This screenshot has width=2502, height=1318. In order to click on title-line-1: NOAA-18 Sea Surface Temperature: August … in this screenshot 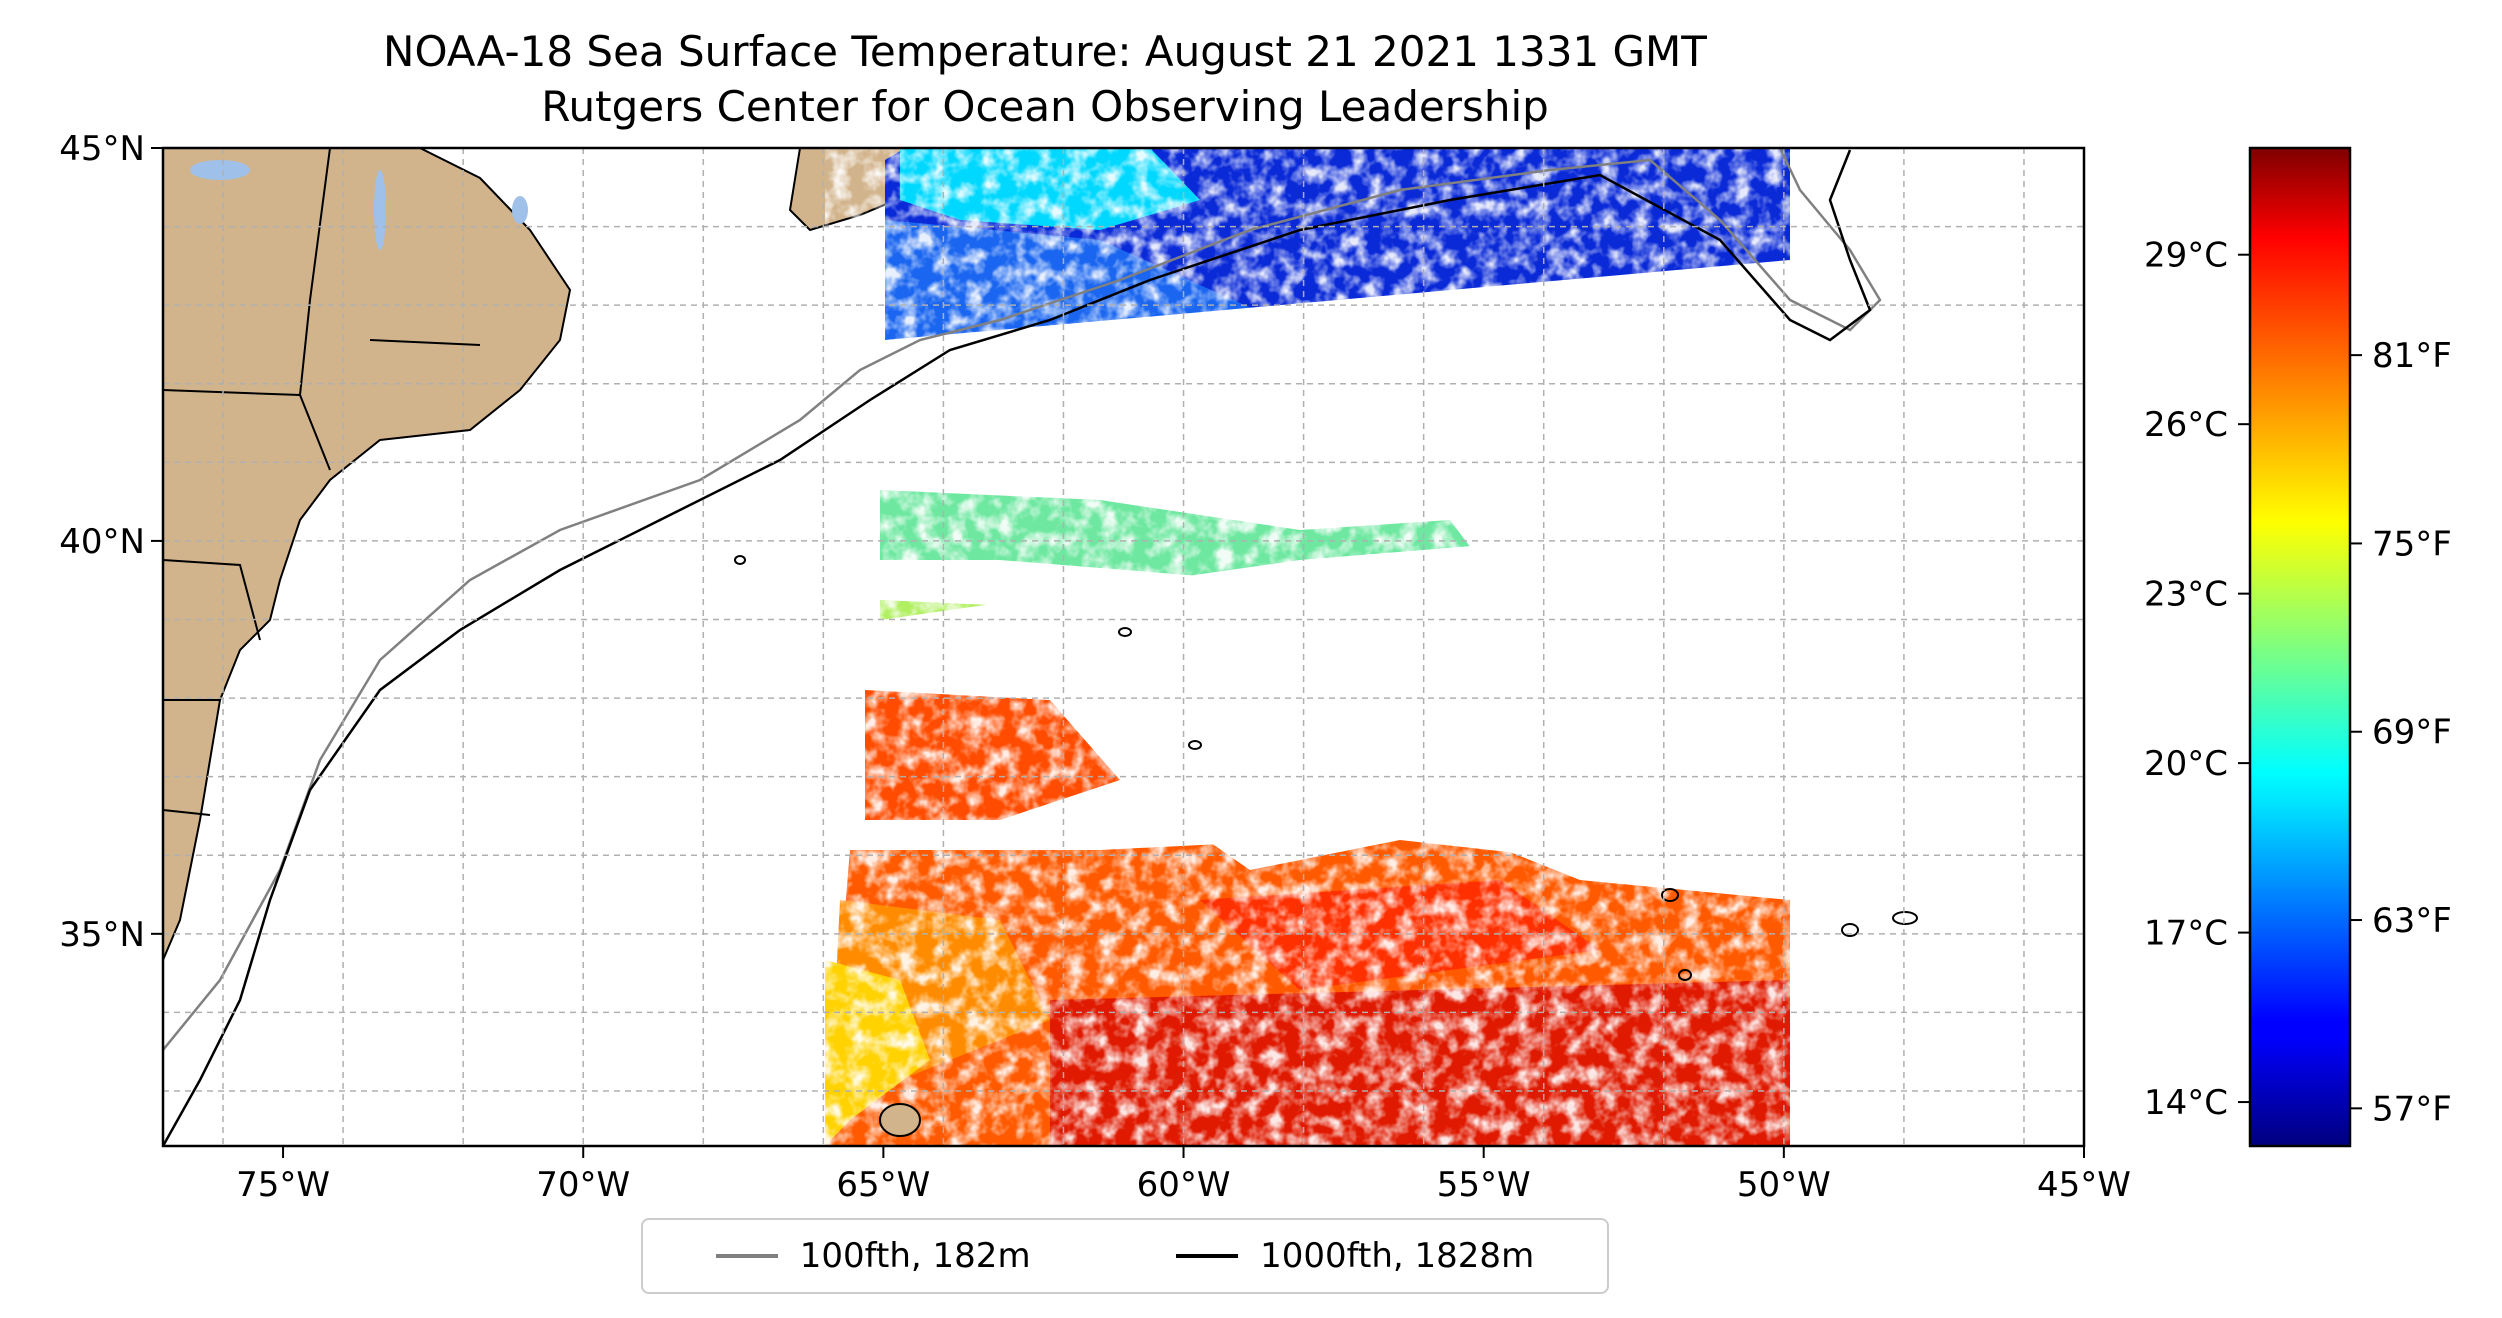, I will do `click(1045, 51)`.